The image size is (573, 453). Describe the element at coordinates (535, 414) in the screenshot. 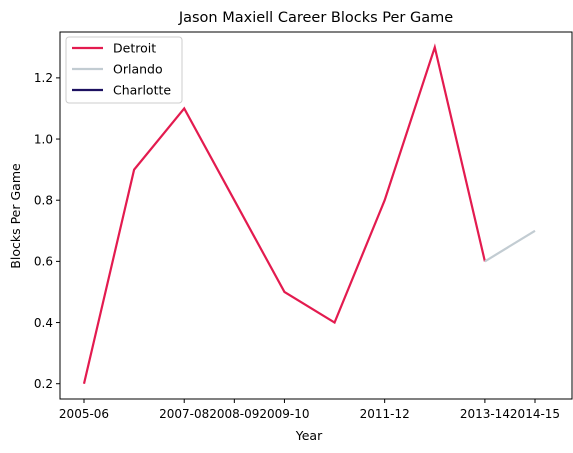

I see `x-tick-label: 2014-15` at that location.